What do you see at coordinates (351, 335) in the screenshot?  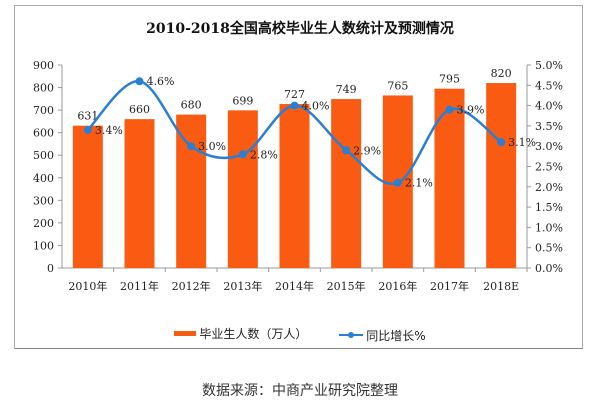 I see `legend-swatch-line` at bounding box center [351, 335].